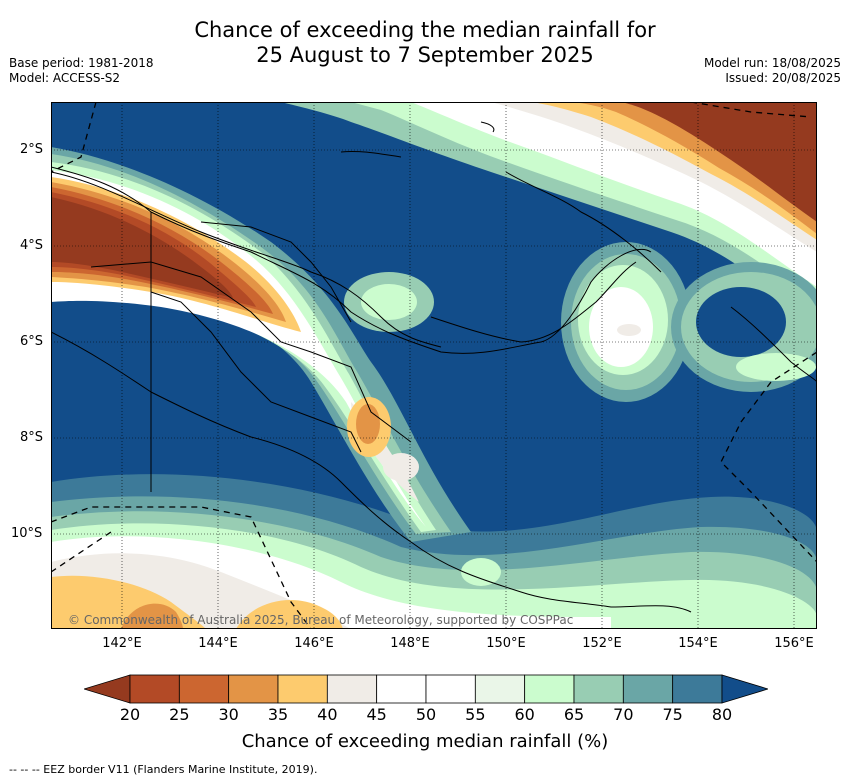 The image size is (850, 781). Describe the element at coordinates (487, 127) in the screenshot. I see `coast-manus` at that location.